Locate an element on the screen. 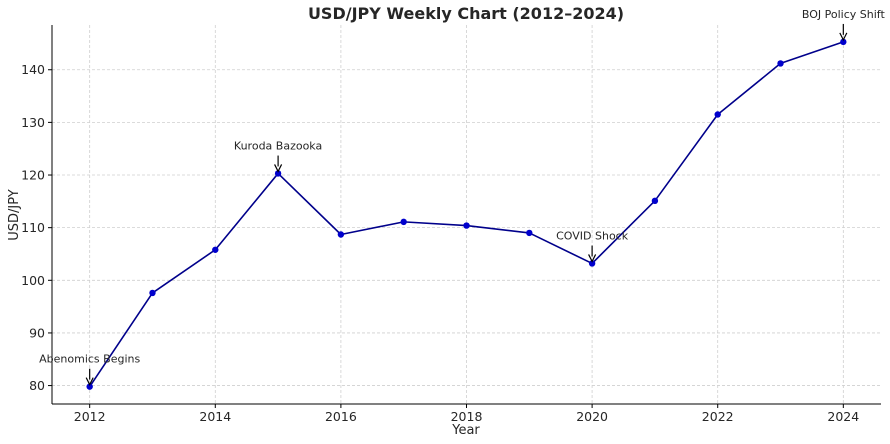 The image size is (890, 444). annotation-label-3: BOJ Policy Shift is located at coordinates (844, 14).